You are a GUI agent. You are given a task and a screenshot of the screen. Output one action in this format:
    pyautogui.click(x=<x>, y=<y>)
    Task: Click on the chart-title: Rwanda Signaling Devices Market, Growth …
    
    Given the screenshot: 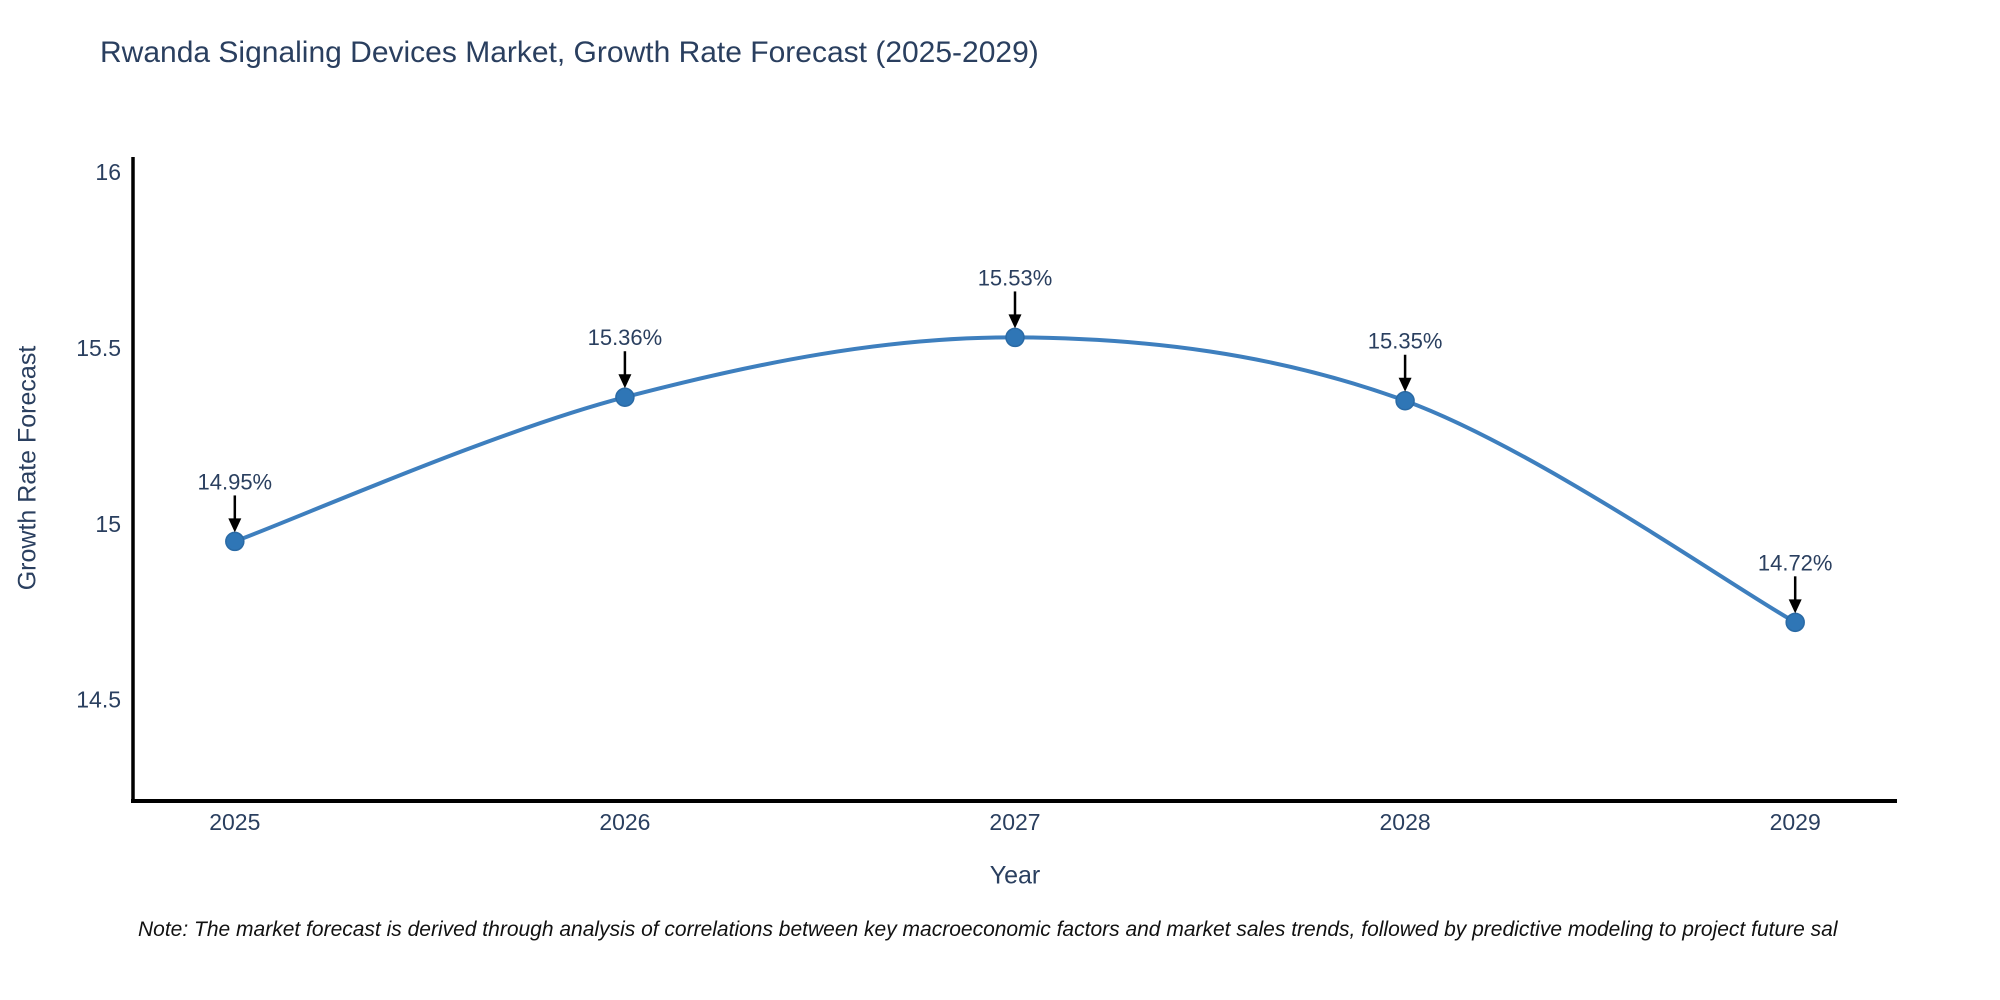 What is the action you would take?
    pyautogui.click(x=569, y=52)
    